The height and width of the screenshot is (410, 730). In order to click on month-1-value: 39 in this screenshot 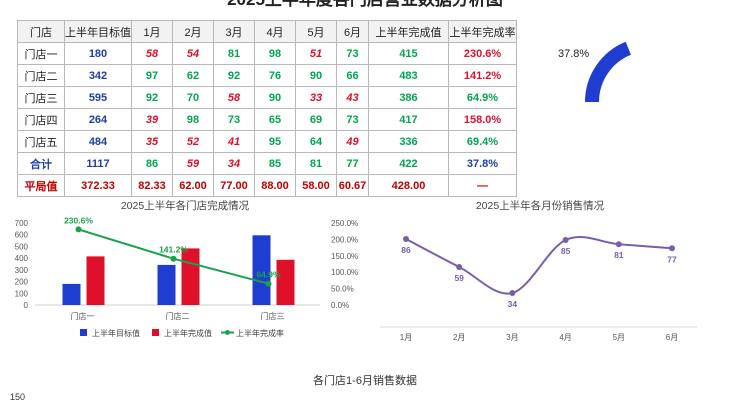, I will do `click(152, 119)`.